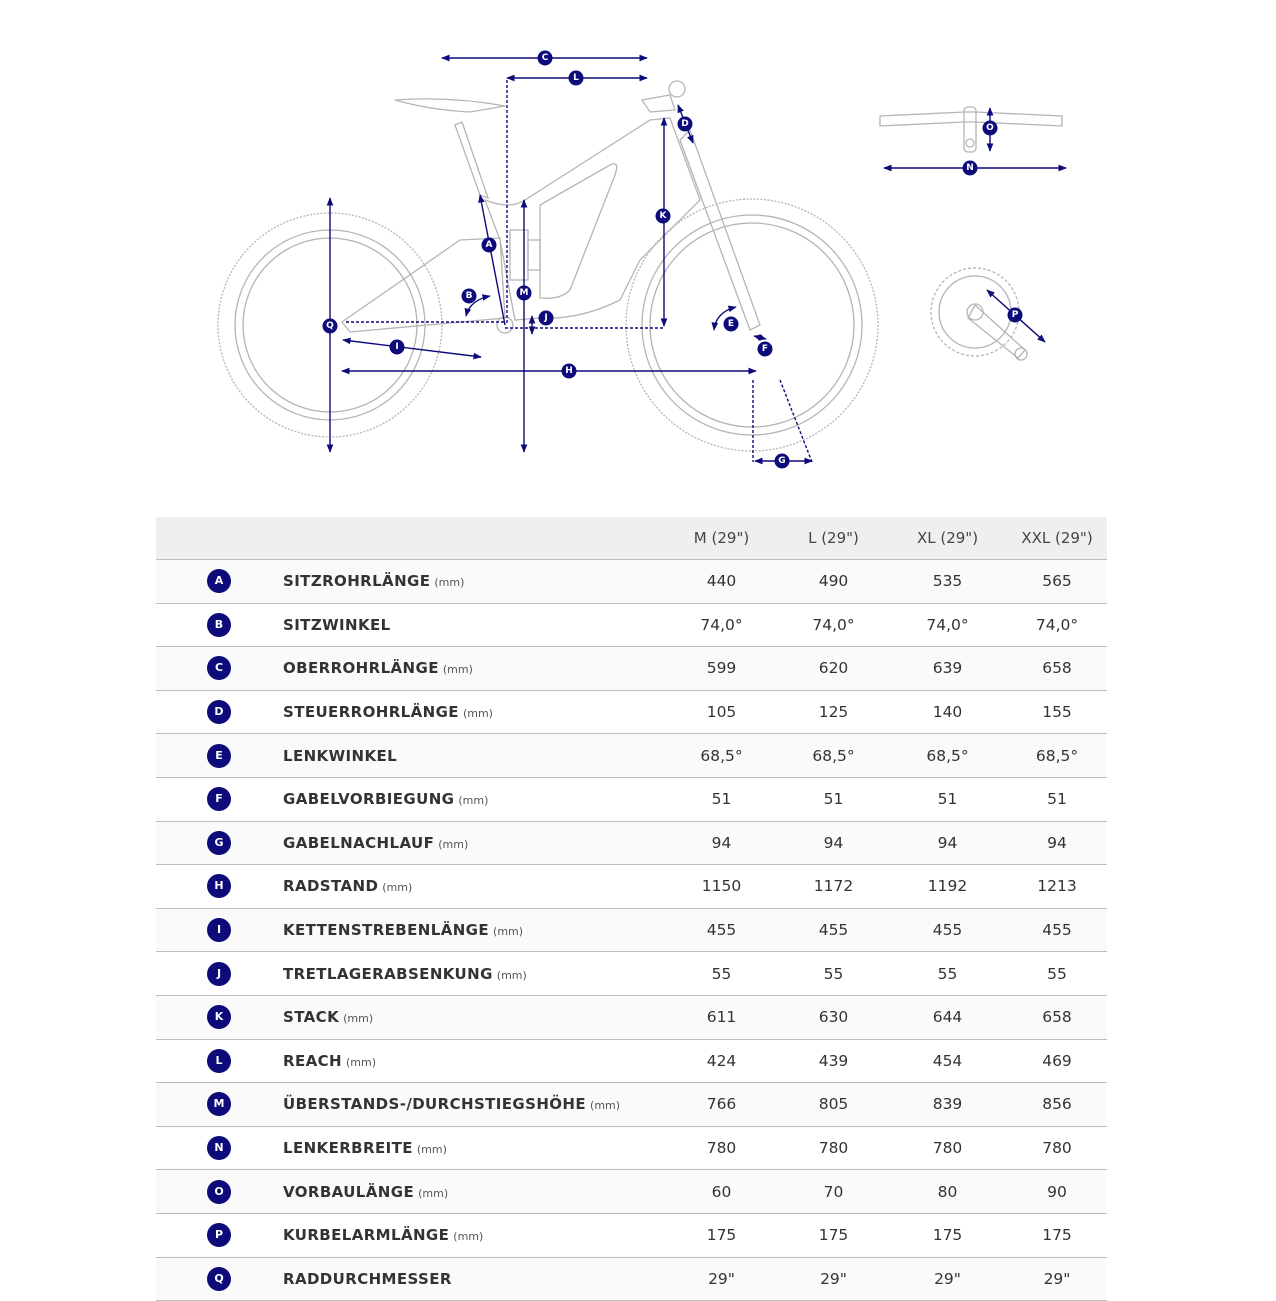 This screenshot has height=1301, width=1276. Describe the element at coordinates (219, 842) in the screenshot. I see `dimension-badge: G` at that location.